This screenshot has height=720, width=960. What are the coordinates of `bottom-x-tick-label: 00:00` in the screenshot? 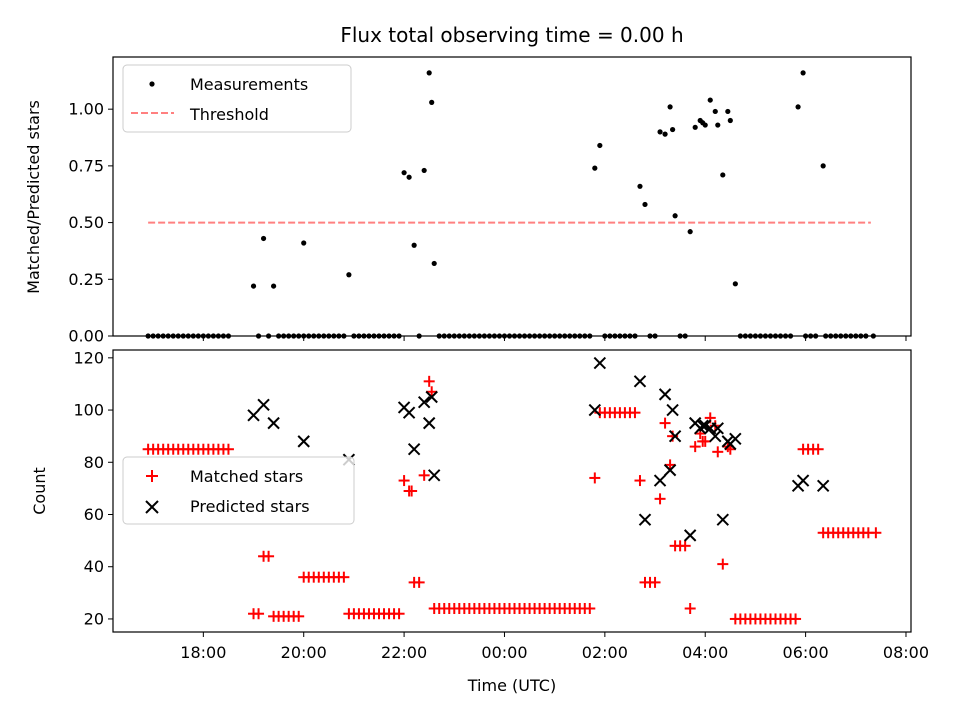 It's located at (504, 652).